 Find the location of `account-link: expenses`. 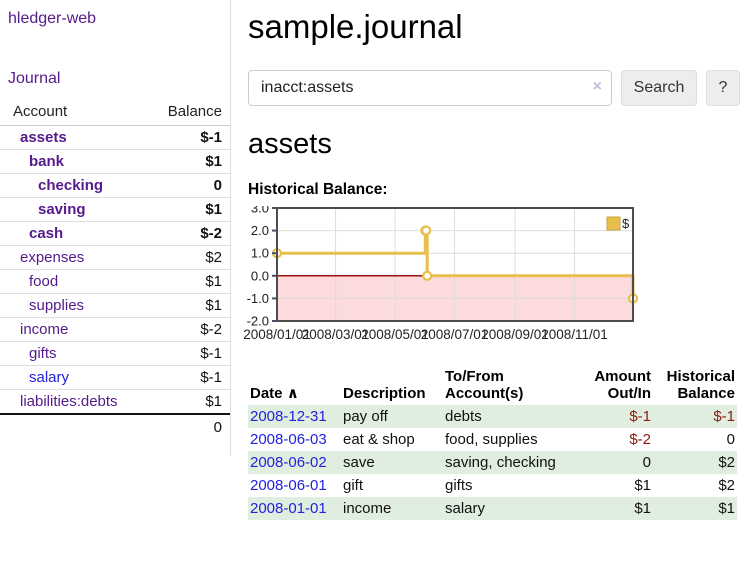

account-link: expenses is located at coordinates (52, 257).